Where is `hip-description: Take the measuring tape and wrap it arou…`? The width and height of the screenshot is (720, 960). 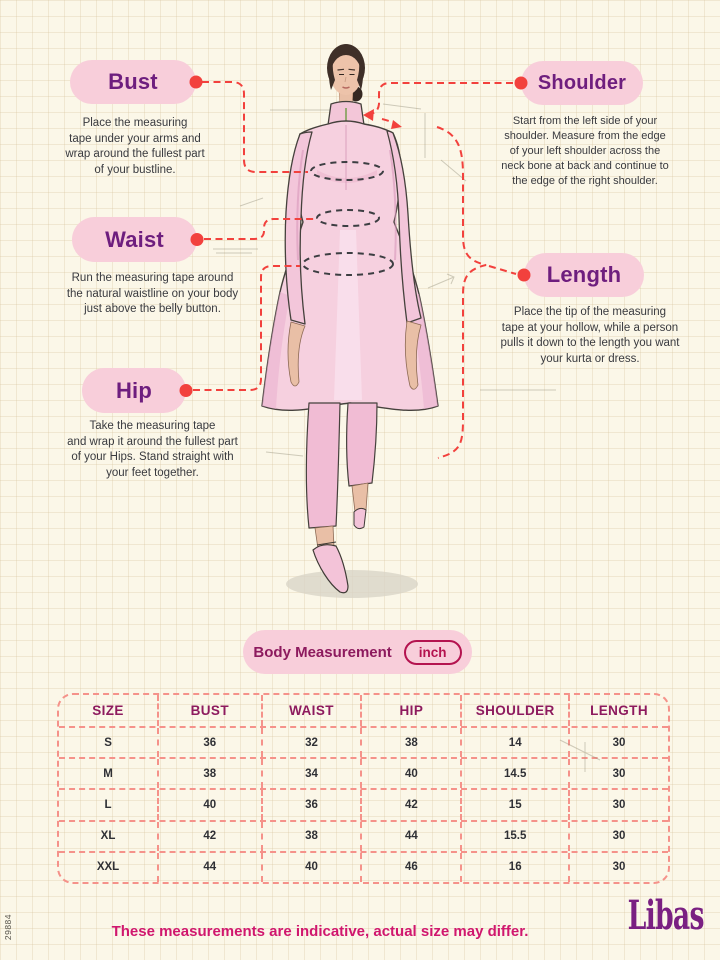 hip-description: Take the measuring tape and wrap it arou… is located at coordinates (152, 449).